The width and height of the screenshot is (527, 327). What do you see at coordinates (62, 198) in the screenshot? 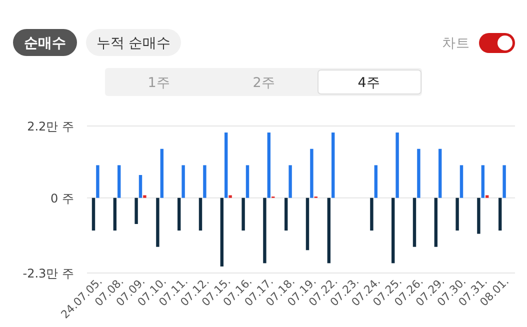
I see `y-tick-label: 0 주` at bounding box center [62, 198].